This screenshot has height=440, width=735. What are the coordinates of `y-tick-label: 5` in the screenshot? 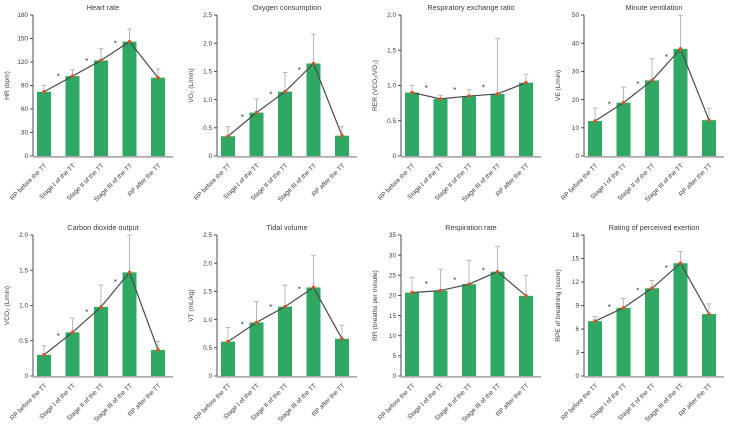 It's located at (394, 356).